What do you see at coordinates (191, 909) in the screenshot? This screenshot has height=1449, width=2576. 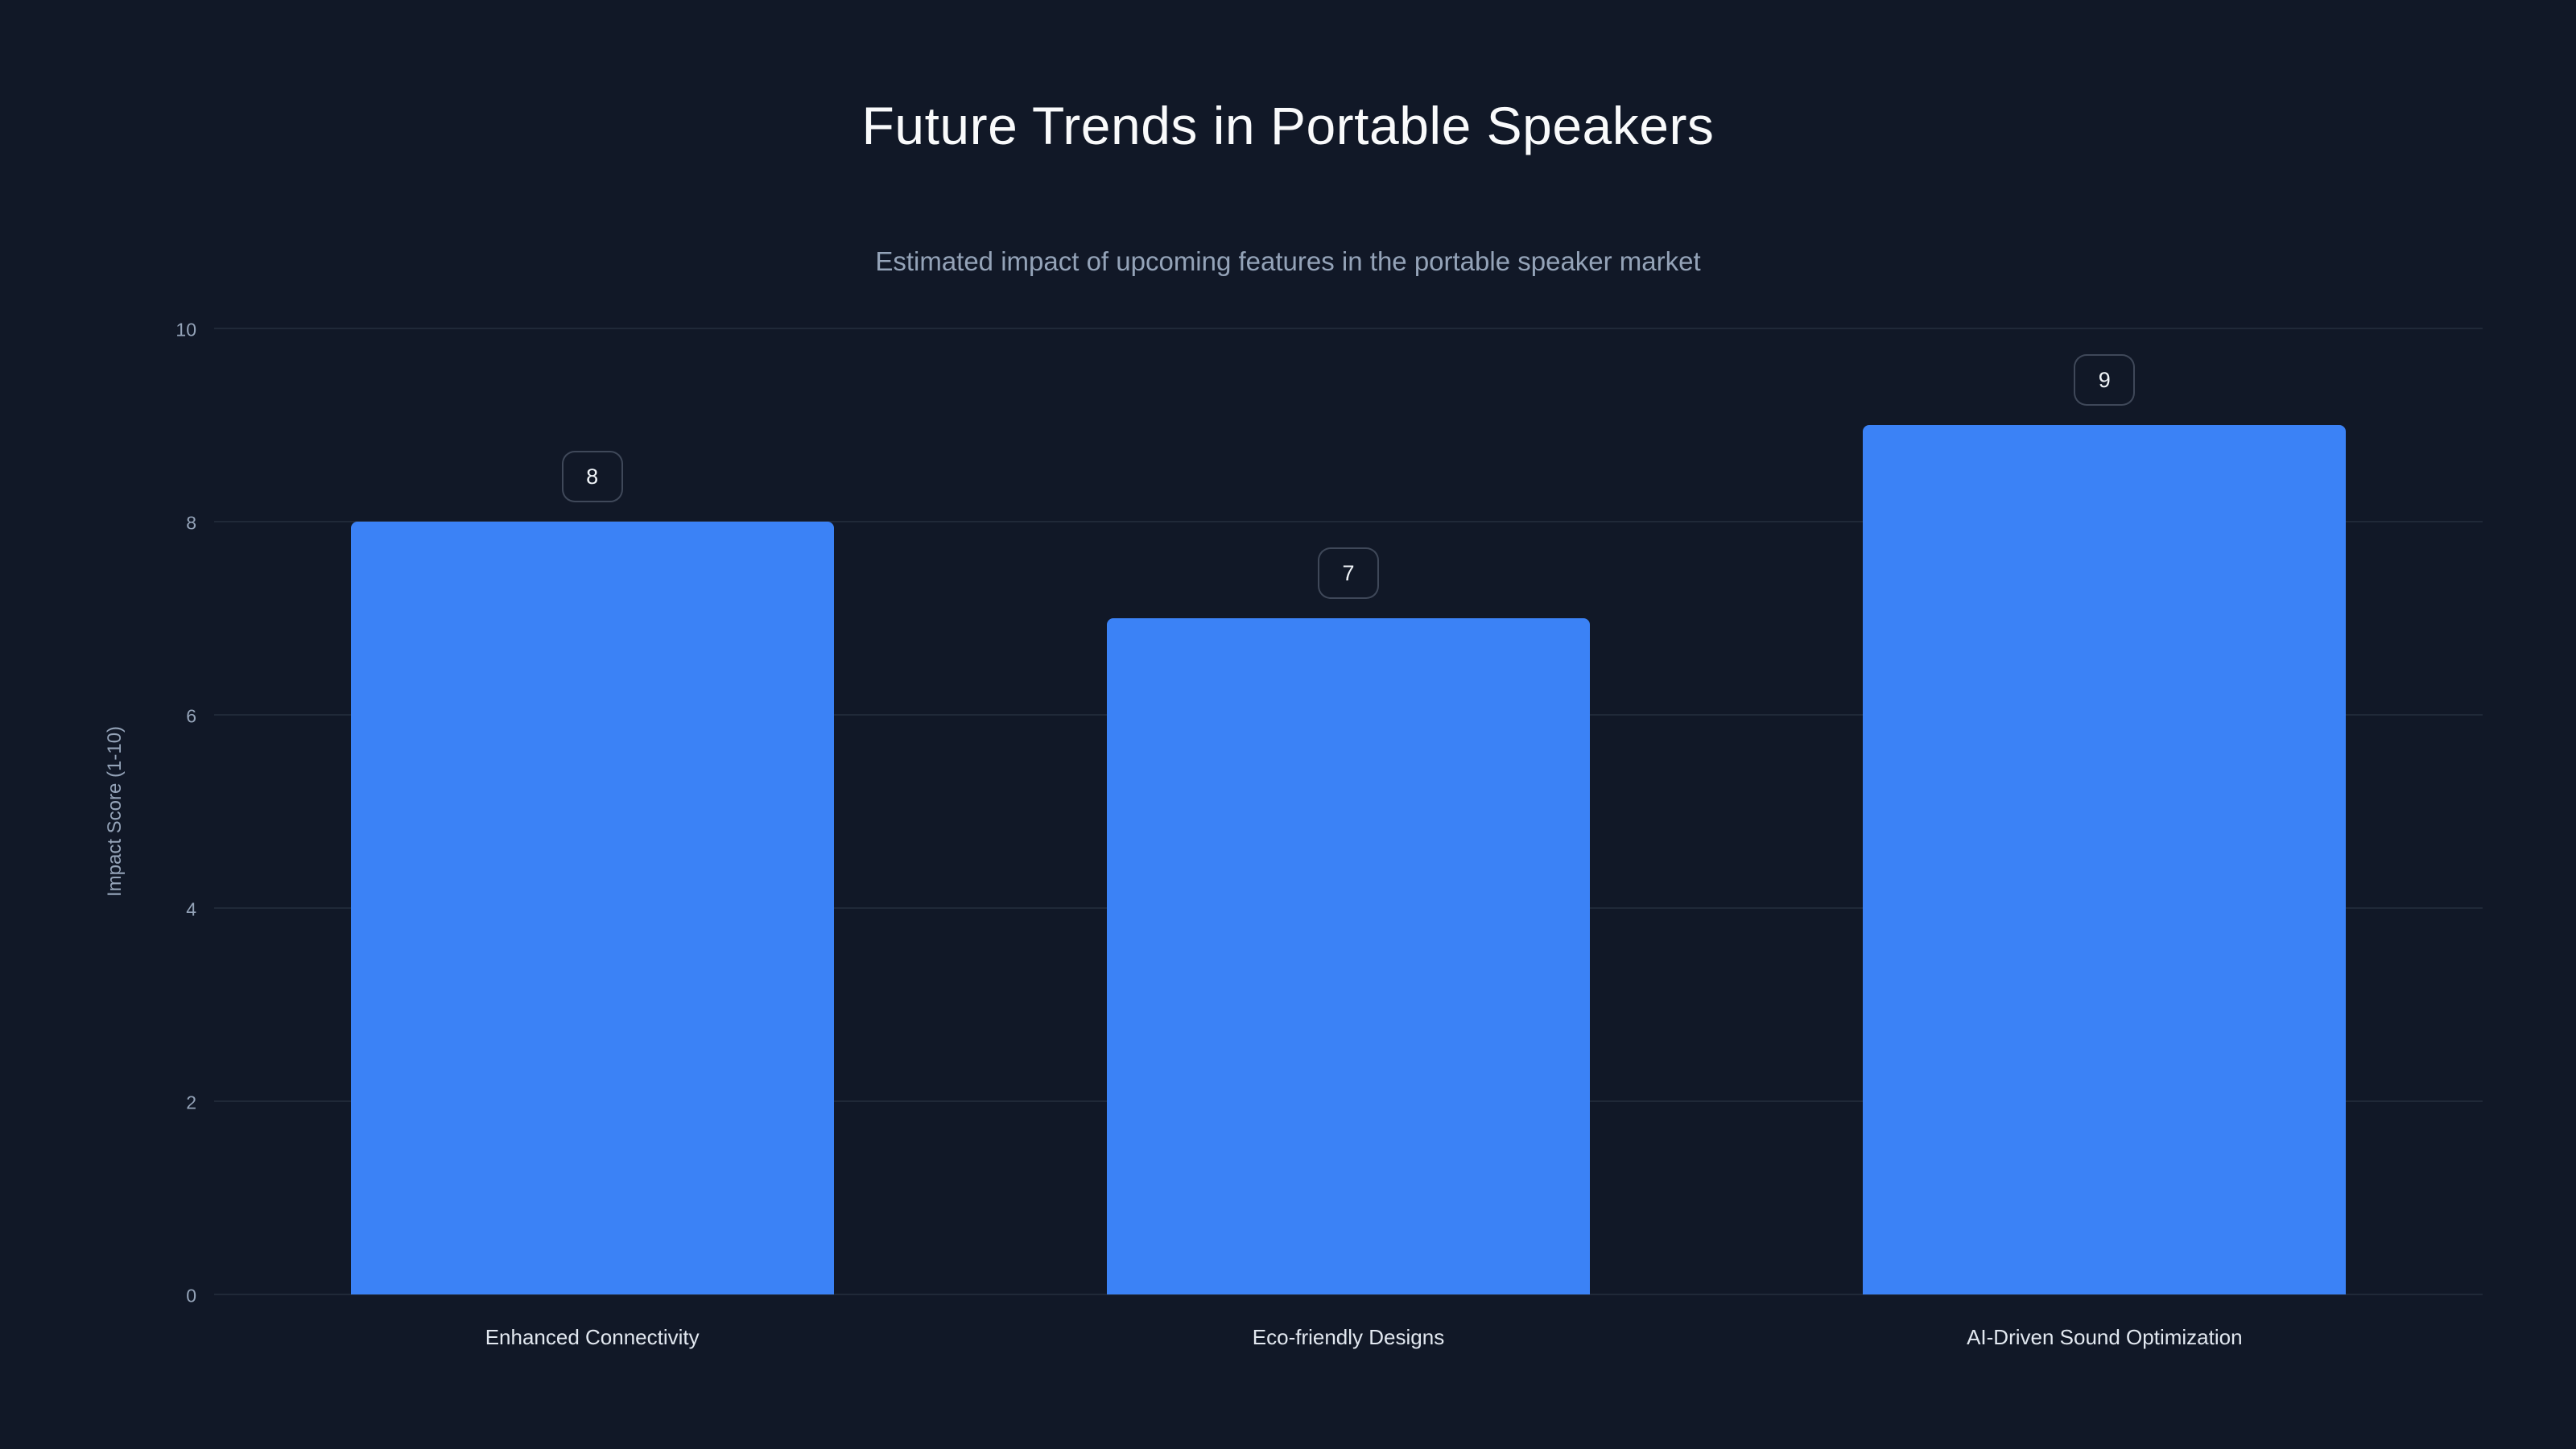 I see `y-tick-label: 4` at bounding box center [191, 909].